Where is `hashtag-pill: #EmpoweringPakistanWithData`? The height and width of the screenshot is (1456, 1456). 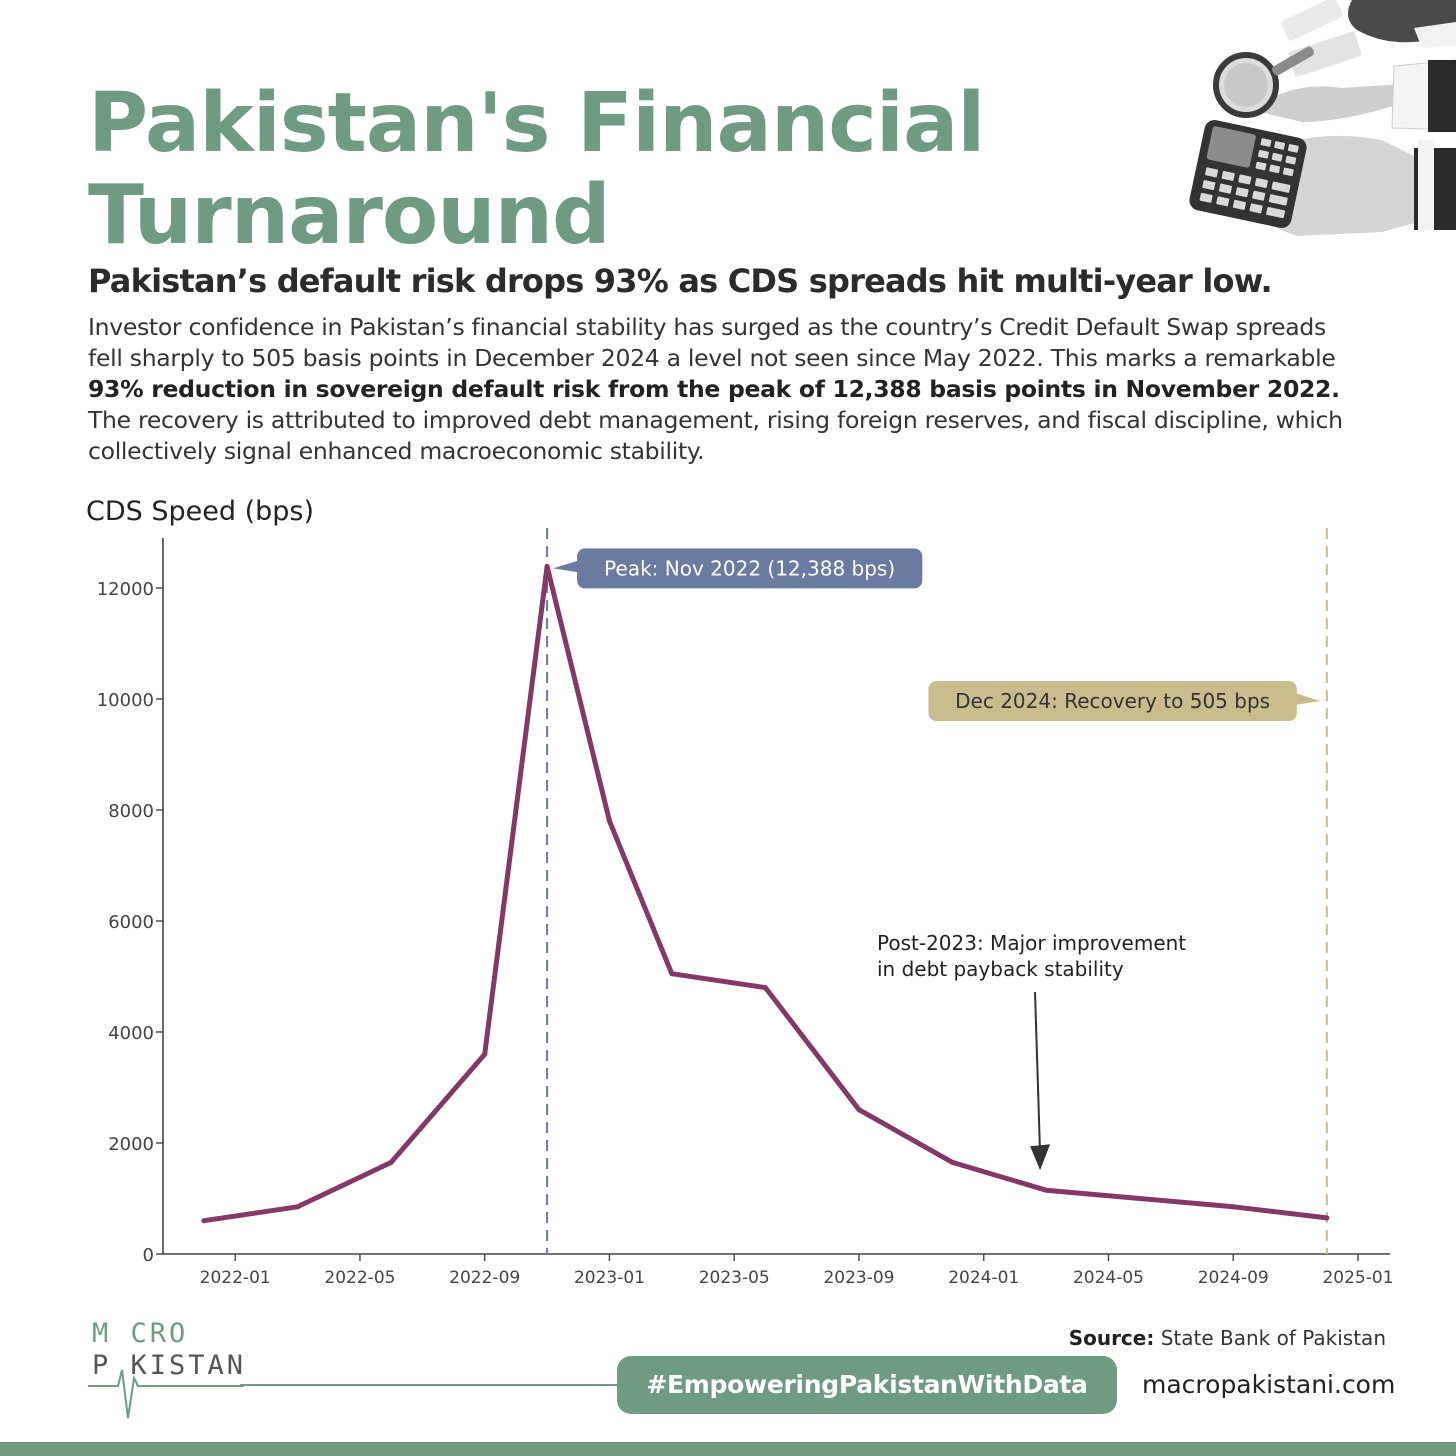
hashtag-pill: #EmpoweringPakistanWithData is located at coordinates (867, 1385).